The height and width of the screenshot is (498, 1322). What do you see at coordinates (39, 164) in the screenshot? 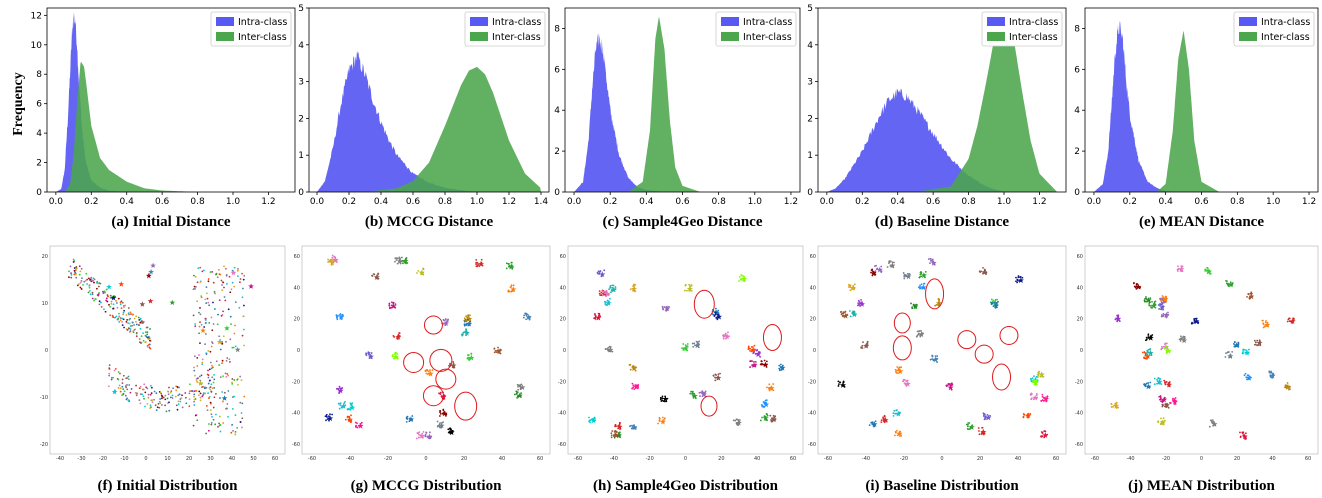
I see `y-tick-label: 2` at bounding box center [39, 164].